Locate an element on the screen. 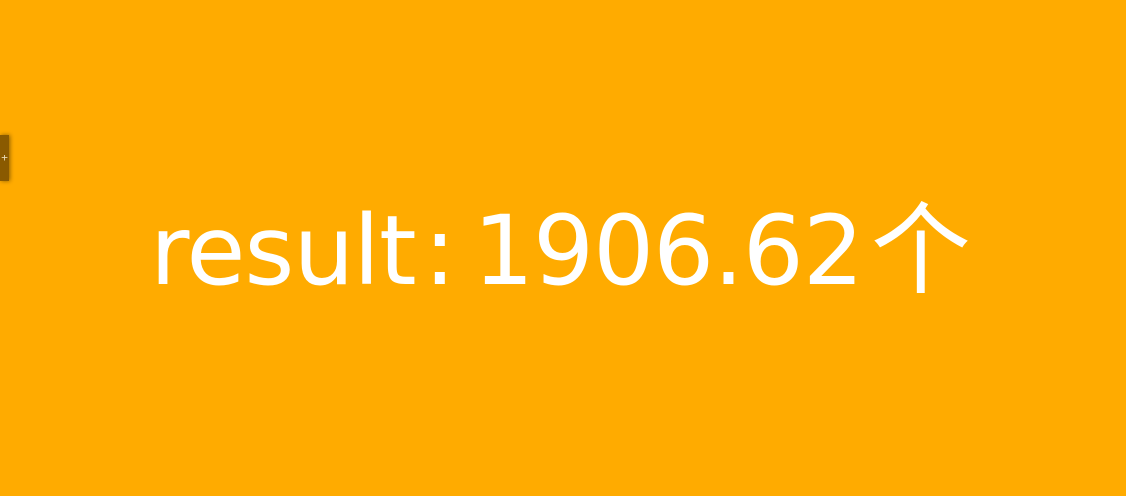 The width and height of the screenshot is (1126, 496). side-expand-tab: + is located at coordinates (4, 158).